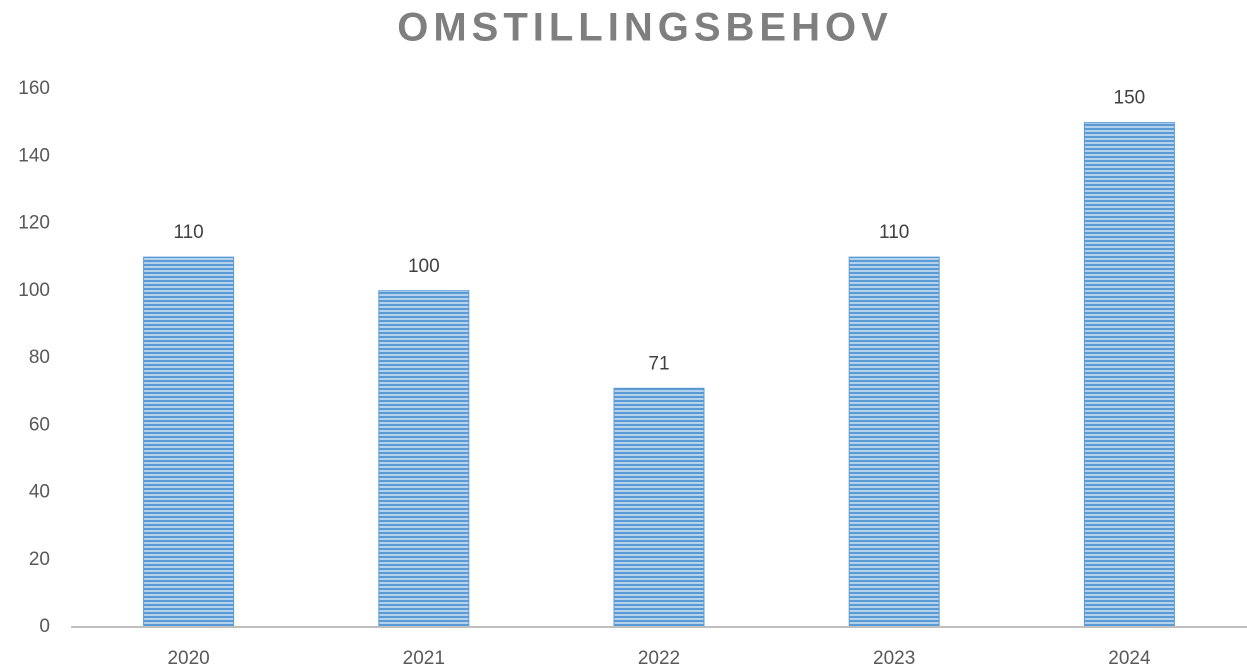 This screenshot has width=1247, height=671. What do you see at coordinates (894, 658) in the screenshot?
I see `x-tick-label: 2023` at bounding box center [894, 658].